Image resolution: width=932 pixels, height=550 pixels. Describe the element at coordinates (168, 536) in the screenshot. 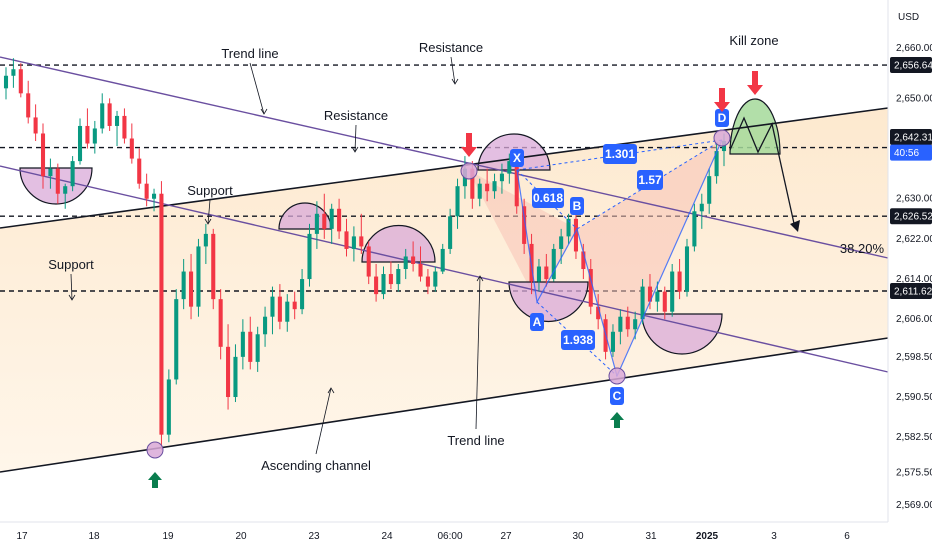

I see `x-tick-label: 19` at that location.